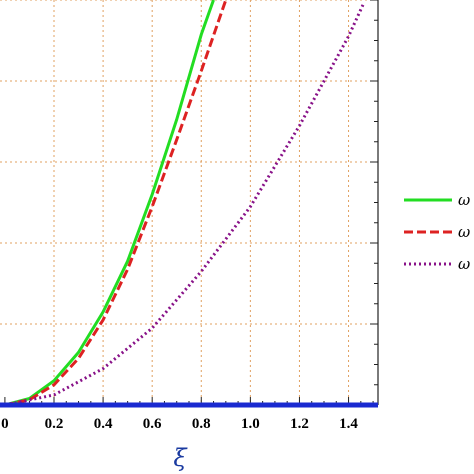 The height and width of the screenshot is (474, 474). I want to click on legend-label-2: ω, so click(464, 264).